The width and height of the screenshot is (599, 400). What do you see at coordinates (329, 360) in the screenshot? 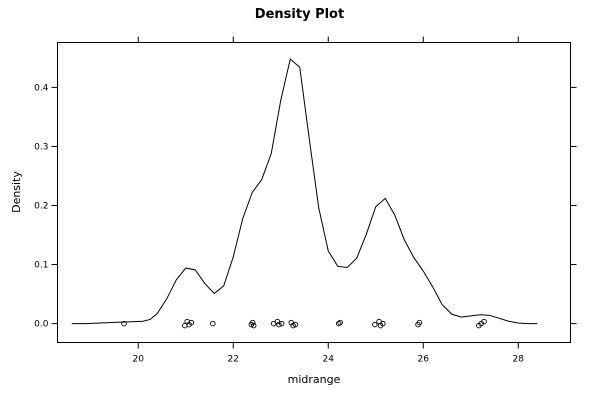
I see `x-tick-label: 24` at bounding box center [329, 360].